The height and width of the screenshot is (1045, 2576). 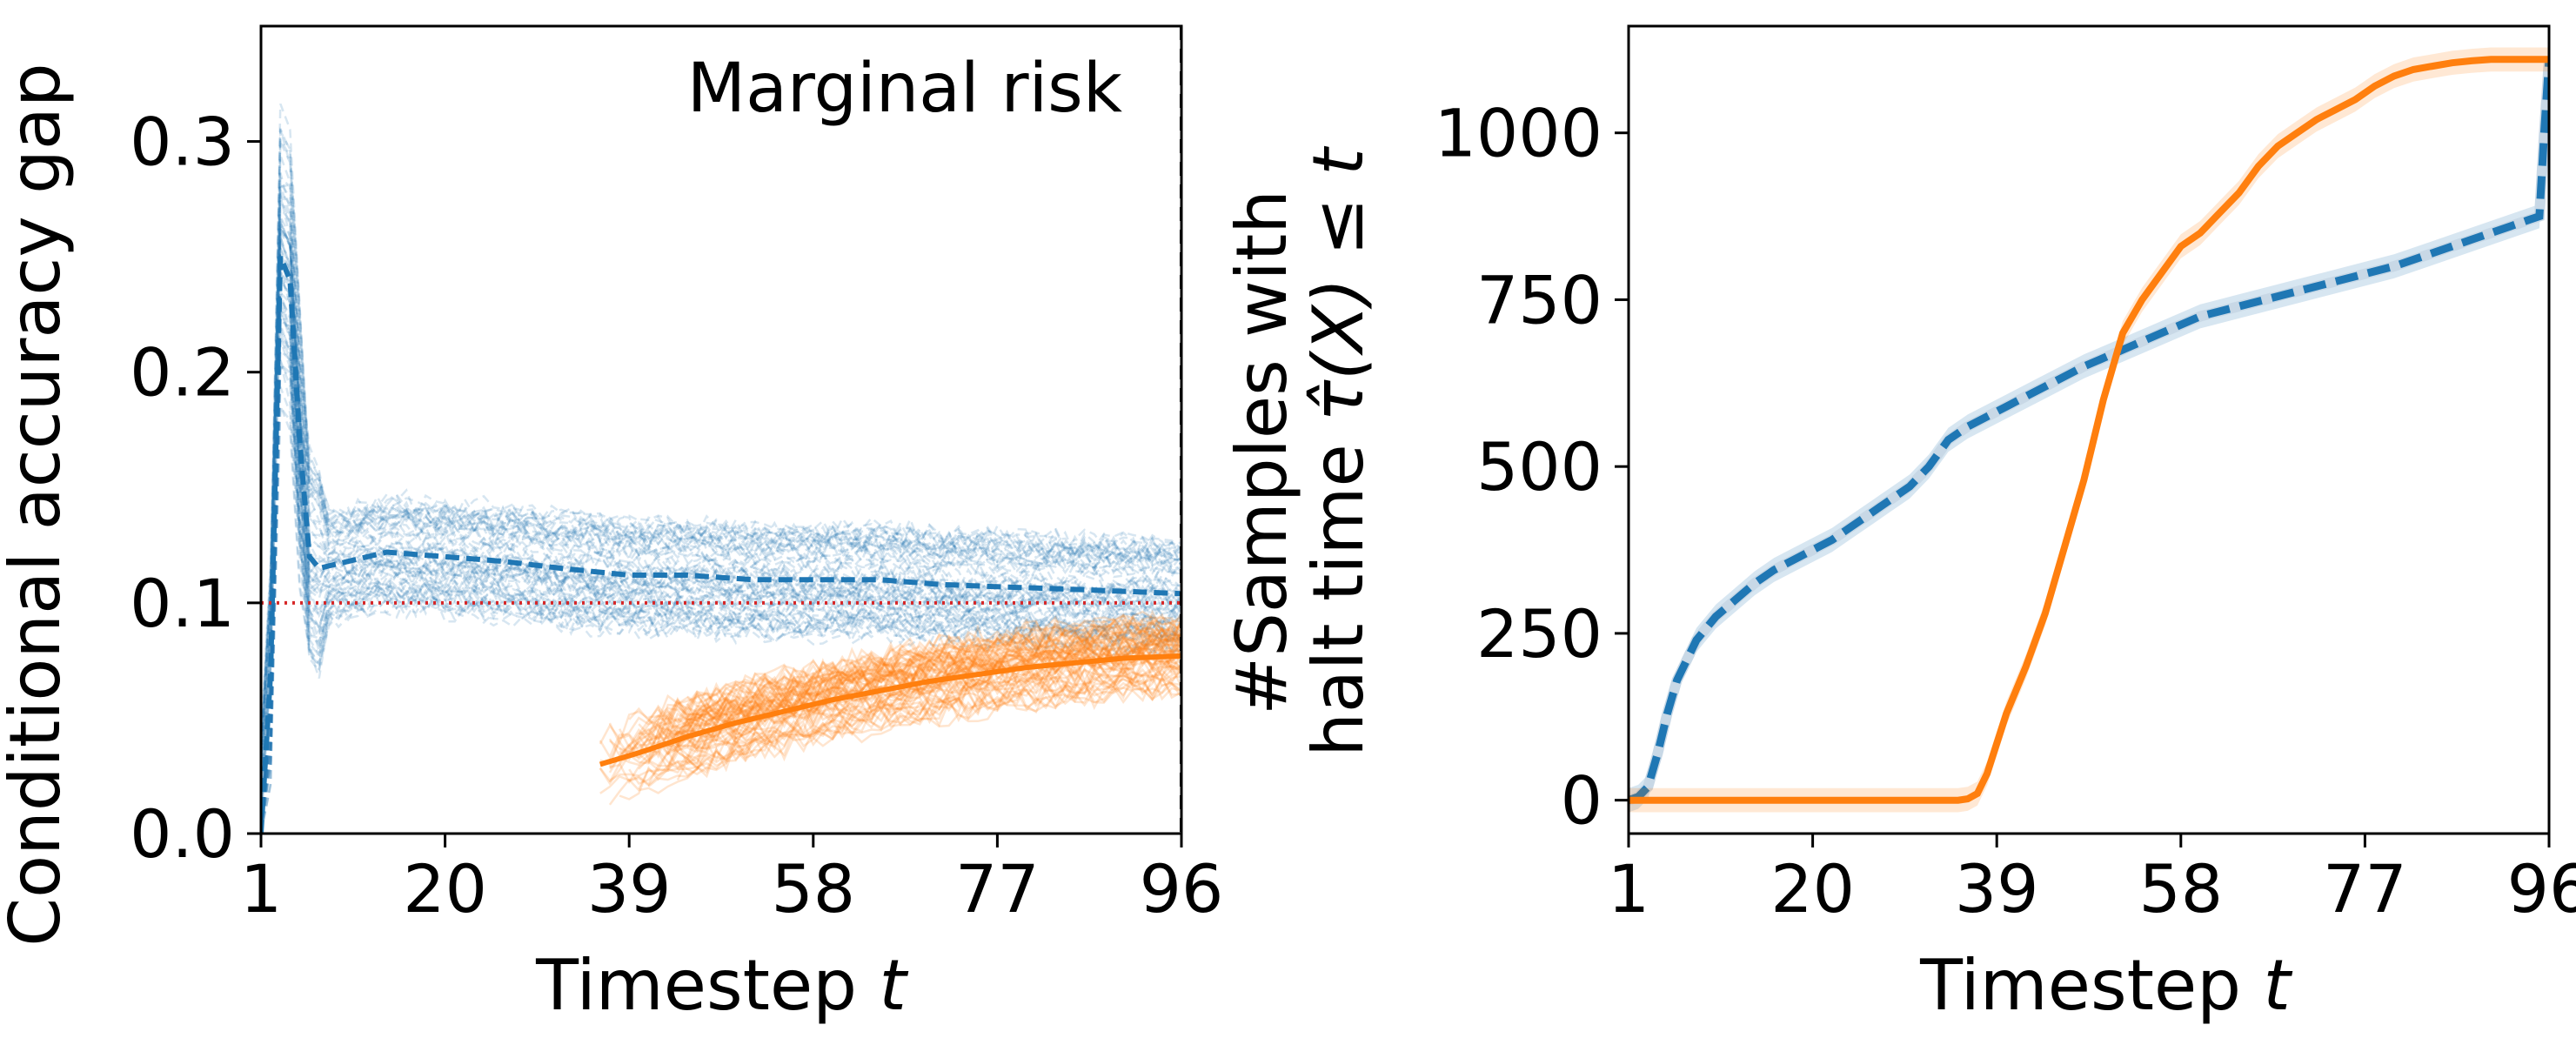 I want to click on y-tick-label: 500, so click(x=1539, y=467).